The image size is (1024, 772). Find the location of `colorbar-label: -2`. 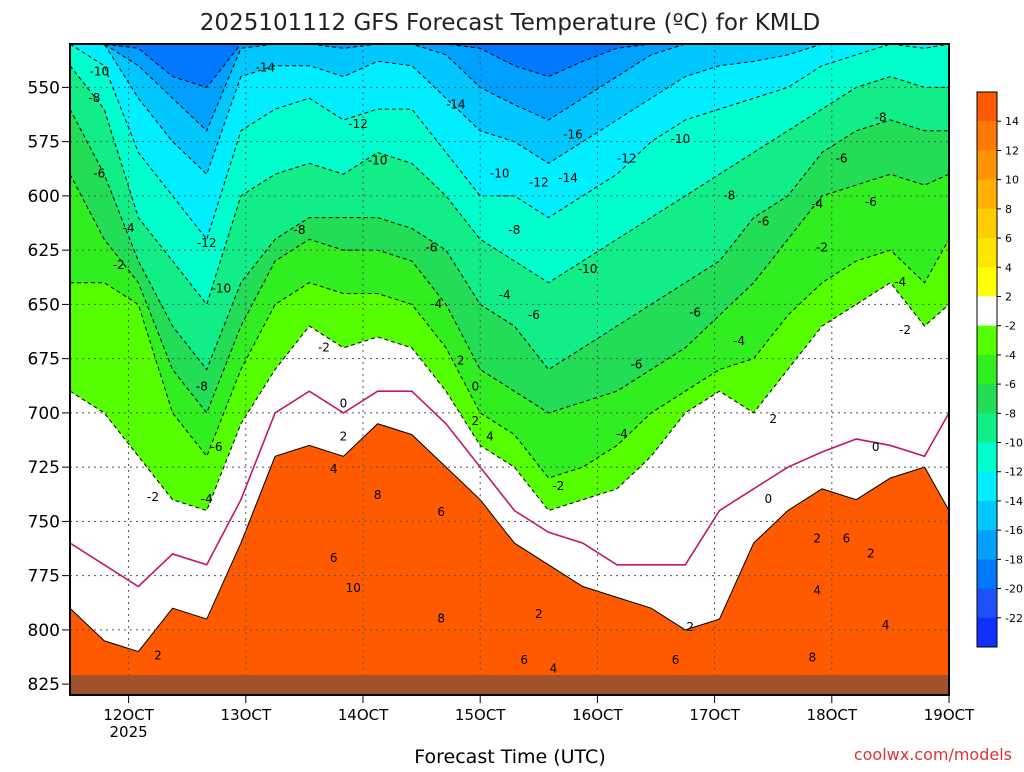

colorbar-label: -2 is located at coordinates (1010, 326).